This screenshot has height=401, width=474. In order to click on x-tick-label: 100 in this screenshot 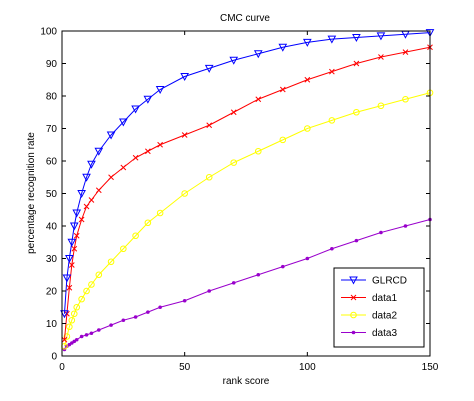, I will do `click(307, 367)`.